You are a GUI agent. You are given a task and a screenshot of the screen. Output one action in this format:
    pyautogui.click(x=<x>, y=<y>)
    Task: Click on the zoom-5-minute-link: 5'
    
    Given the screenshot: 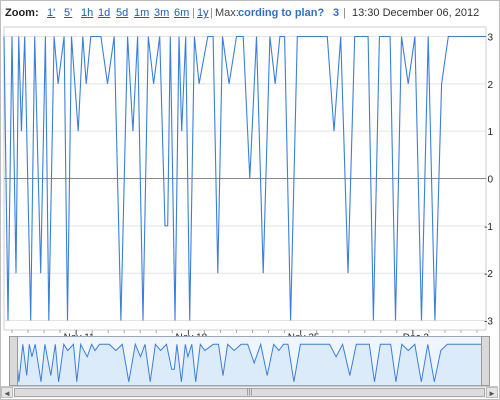 What is the action you would take?
    pyautogui.click(x=68, y=13)
    